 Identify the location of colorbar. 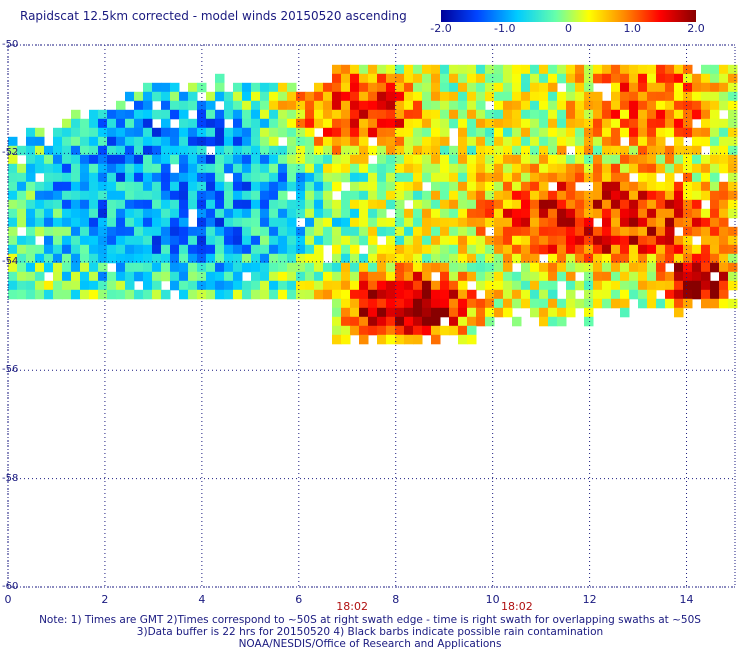
(568, 16).